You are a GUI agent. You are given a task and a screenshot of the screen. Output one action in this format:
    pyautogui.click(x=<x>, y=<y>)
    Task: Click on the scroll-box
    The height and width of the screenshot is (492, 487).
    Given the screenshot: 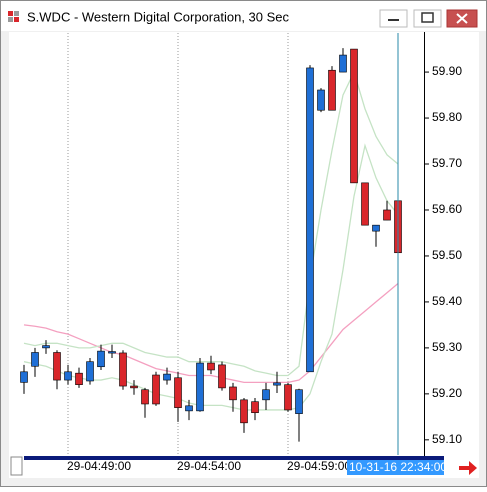 What is the action you would take?
    pyautogui.click(x=16, y=466)
    